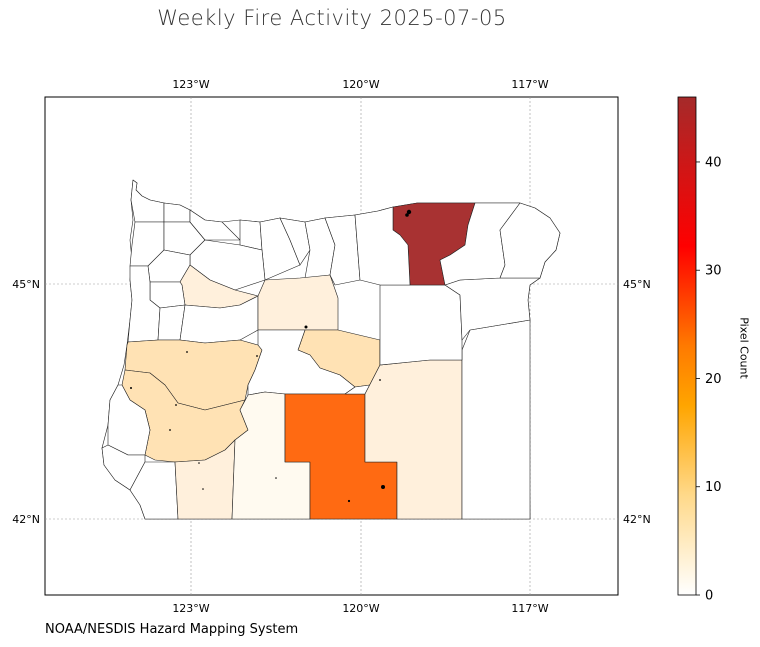 The height and width of the screenshot is (647, 760). I want to click on lon-label-top: 117°W, so click(529, 84).